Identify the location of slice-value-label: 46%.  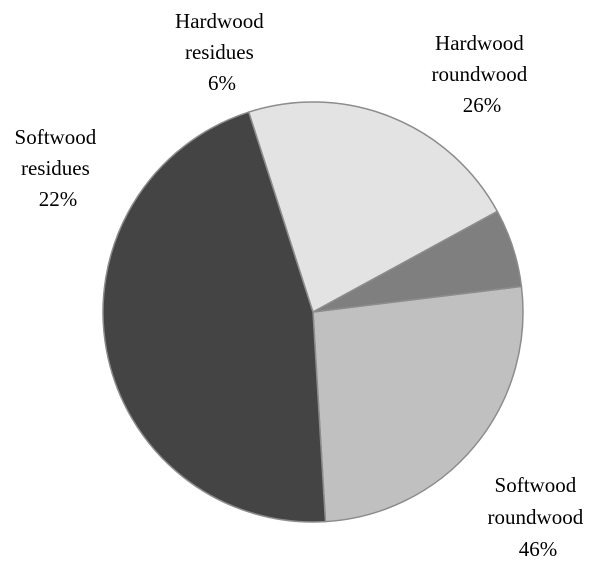
(538, 549).